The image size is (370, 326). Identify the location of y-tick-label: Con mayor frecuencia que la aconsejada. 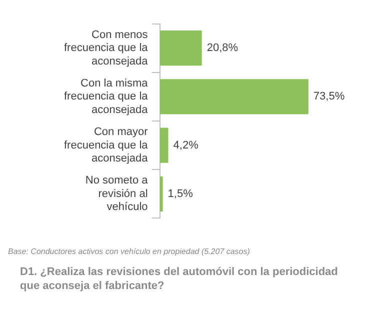
(106, 145).